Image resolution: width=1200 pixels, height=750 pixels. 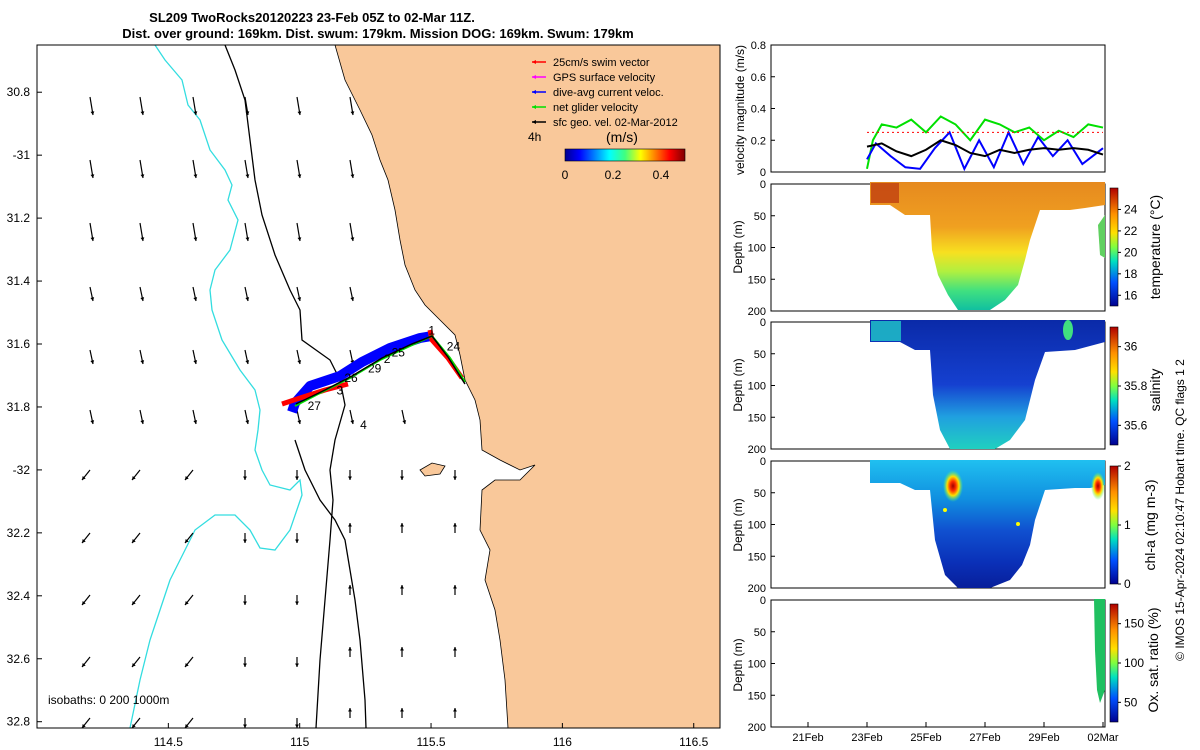 I want to click on glider-track, so click(x=373, y=371).